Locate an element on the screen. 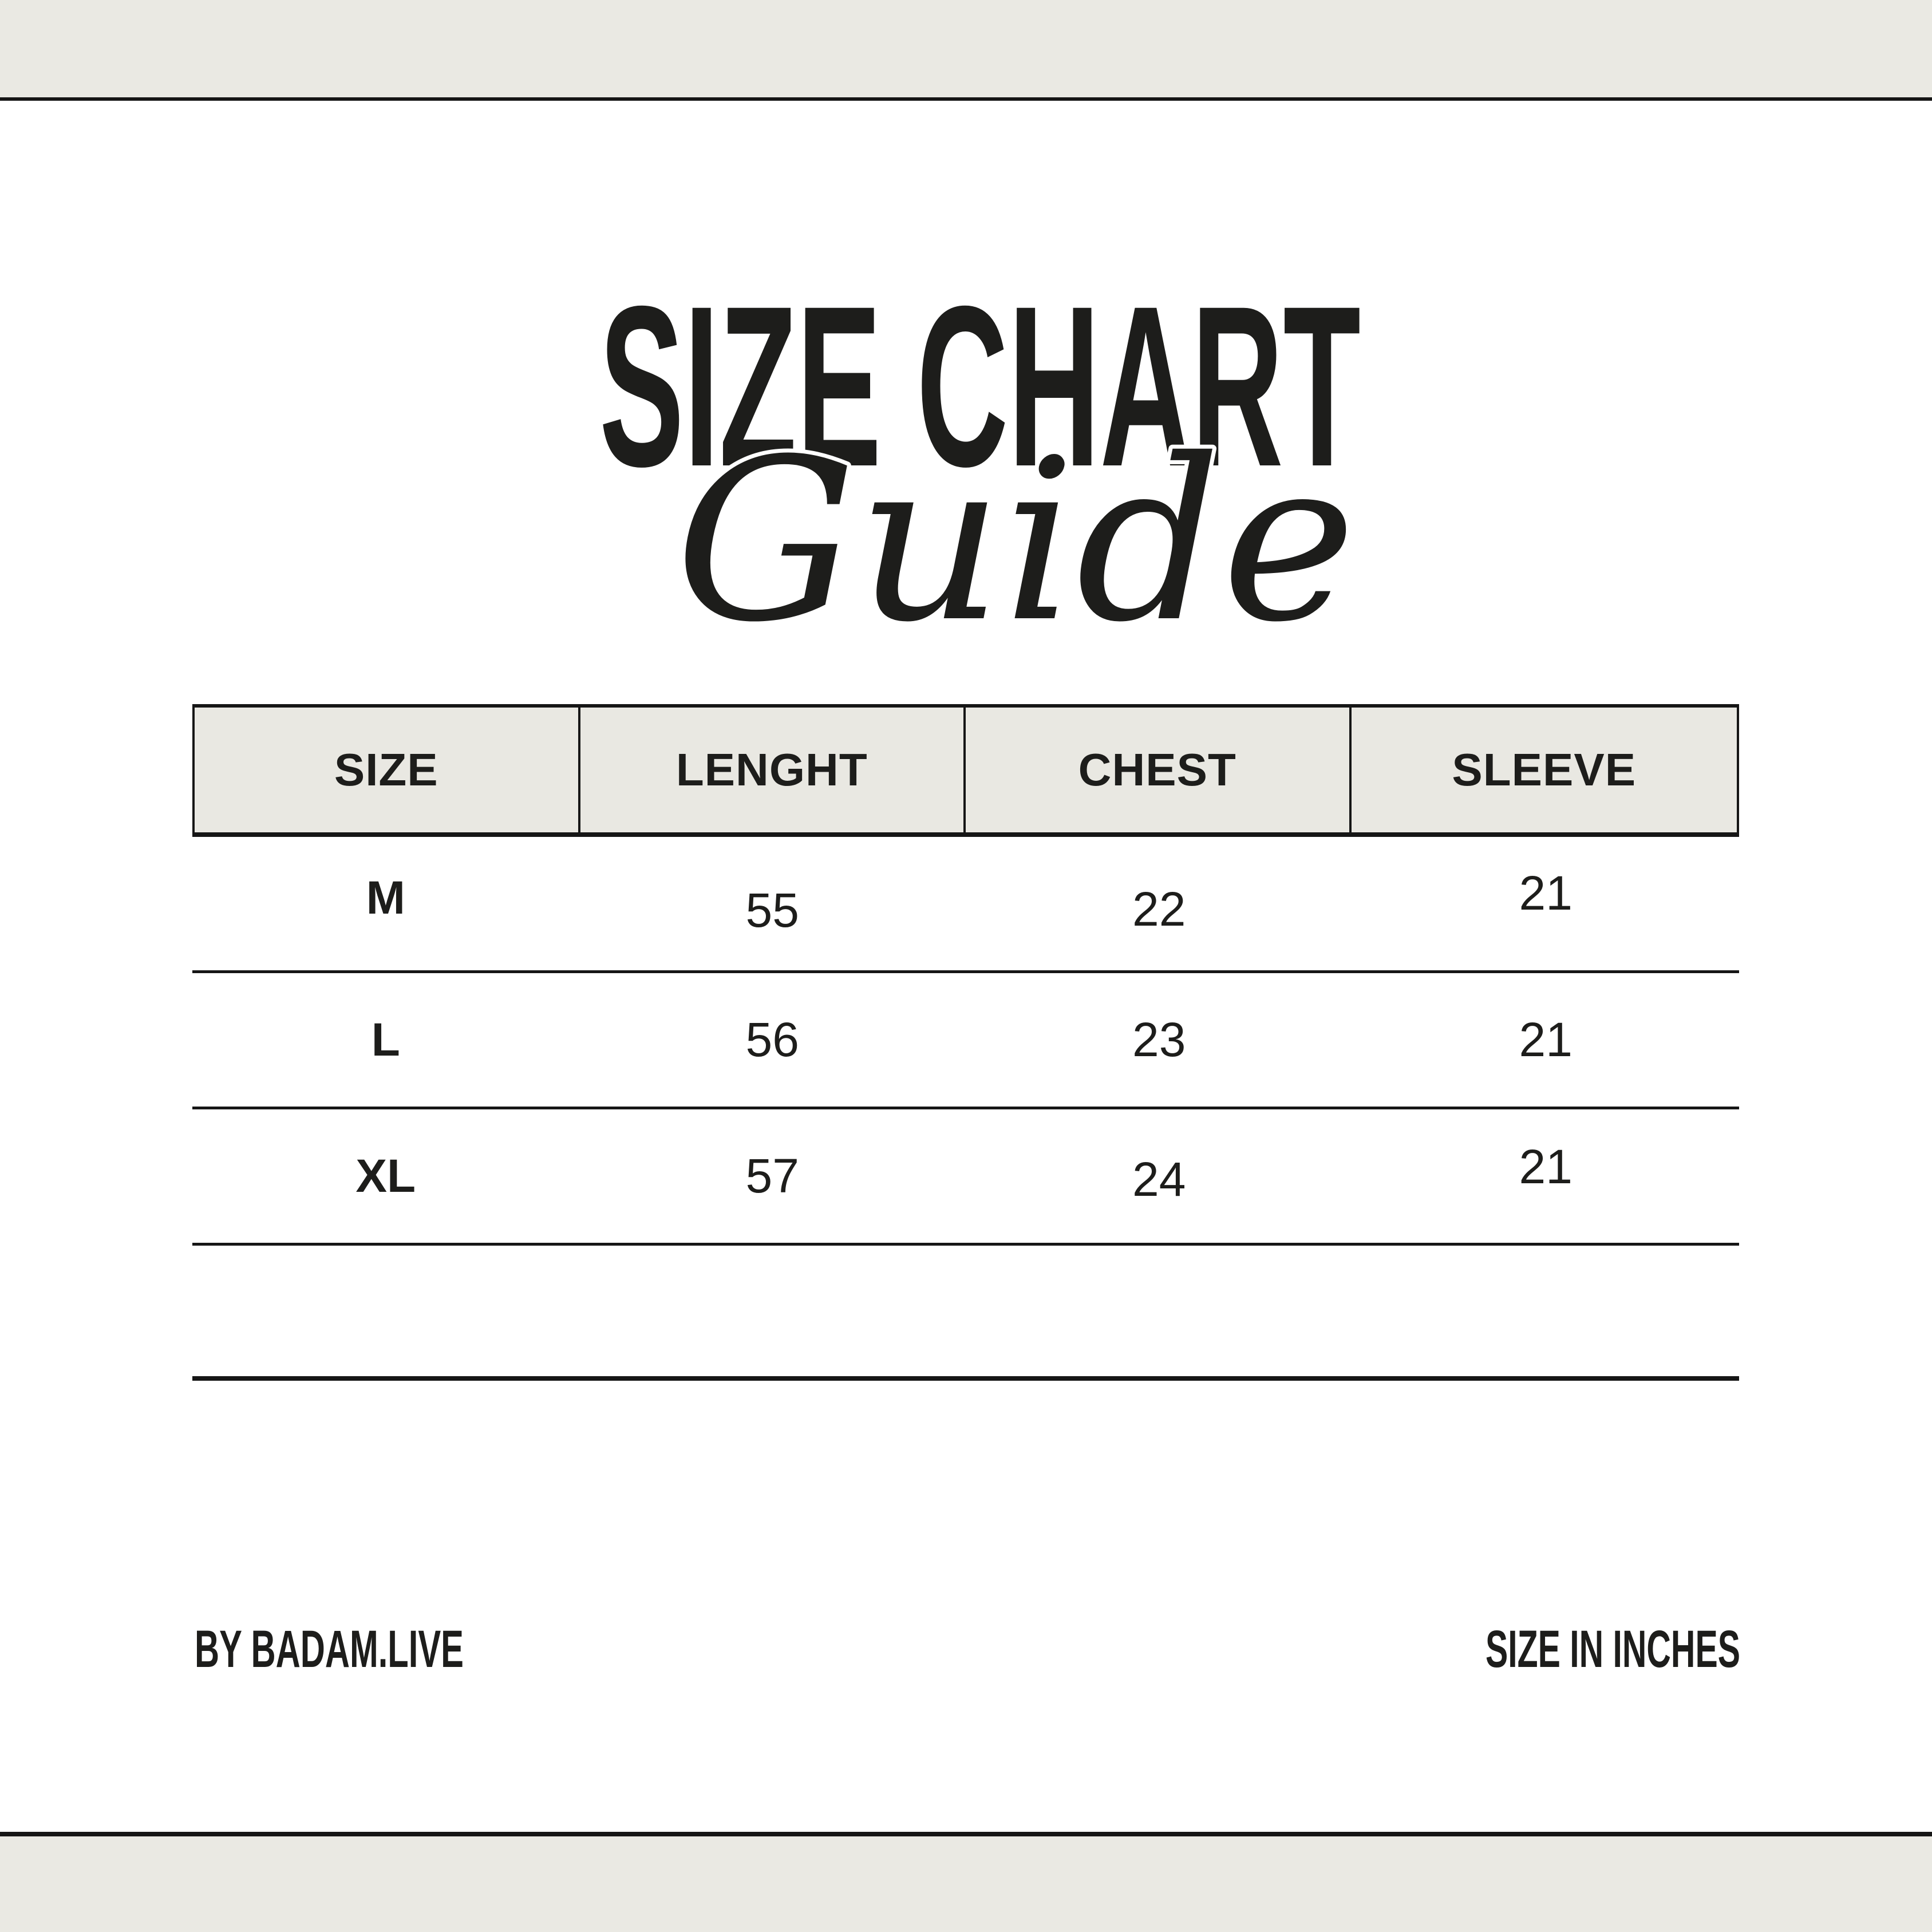 Image resolution: width=1932 pixels, height=1932 pixels. table-row-m: M 55 22 21 is located at coordinates (965, 905).